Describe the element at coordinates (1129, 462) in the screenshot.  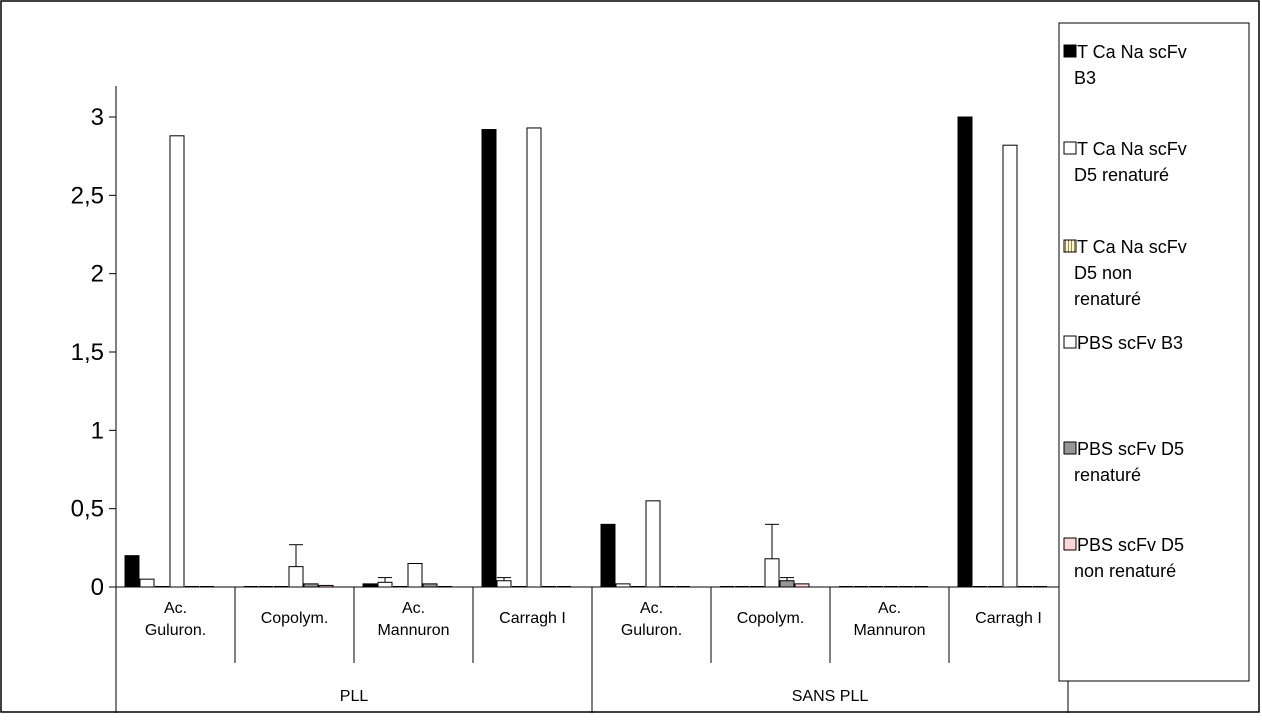
I see `legend-label: PBS scFv D5 renaturé` at that location.